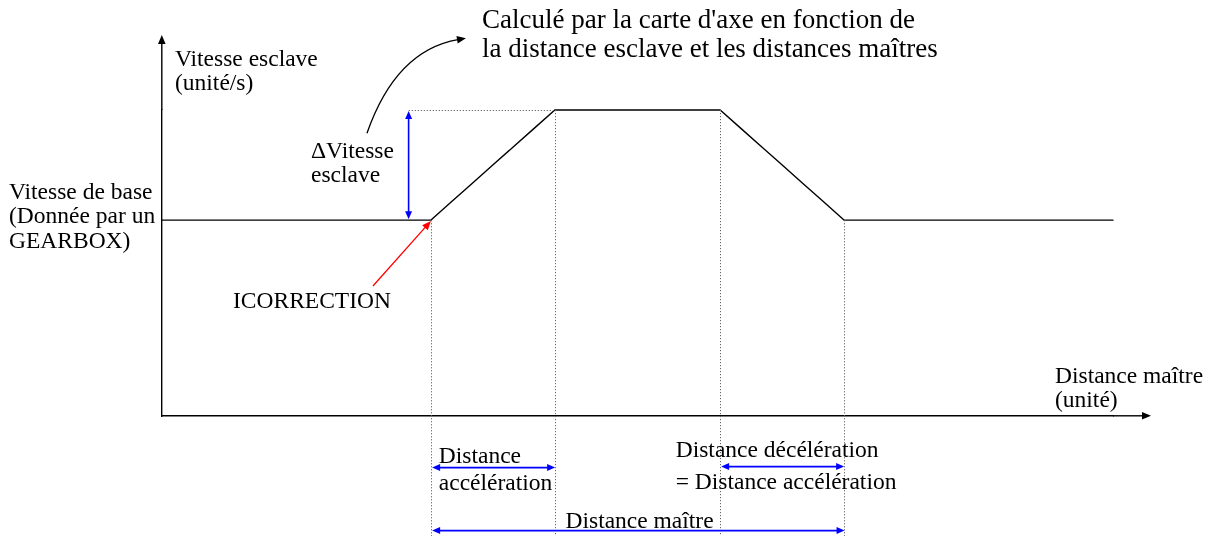 This screenshot has width=1218, height=536. I want to click on text: Vitesse de base (Donnée par un GEARBOX), so click(82, 215).